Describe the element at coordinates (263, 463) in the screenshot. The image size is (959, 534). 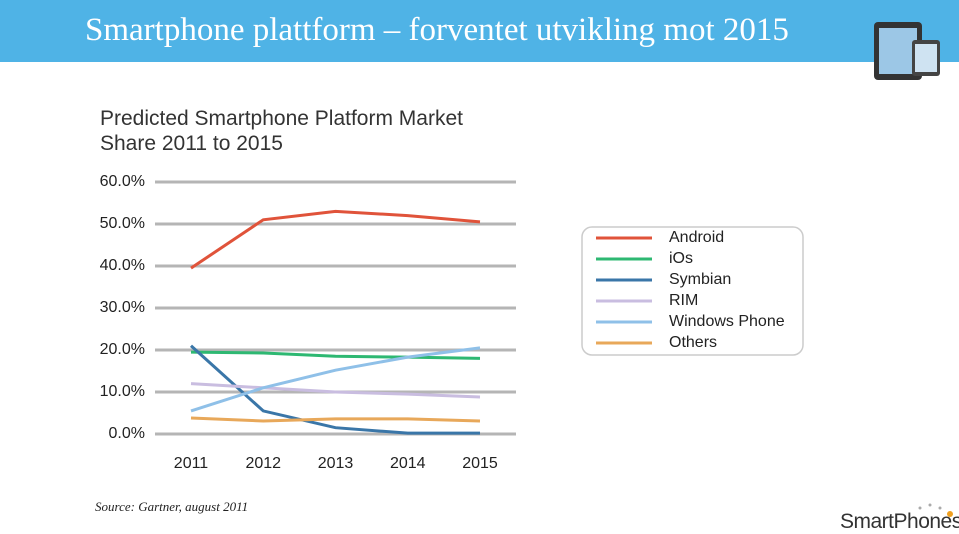
I see `x-tick-label: 2012` at that location.